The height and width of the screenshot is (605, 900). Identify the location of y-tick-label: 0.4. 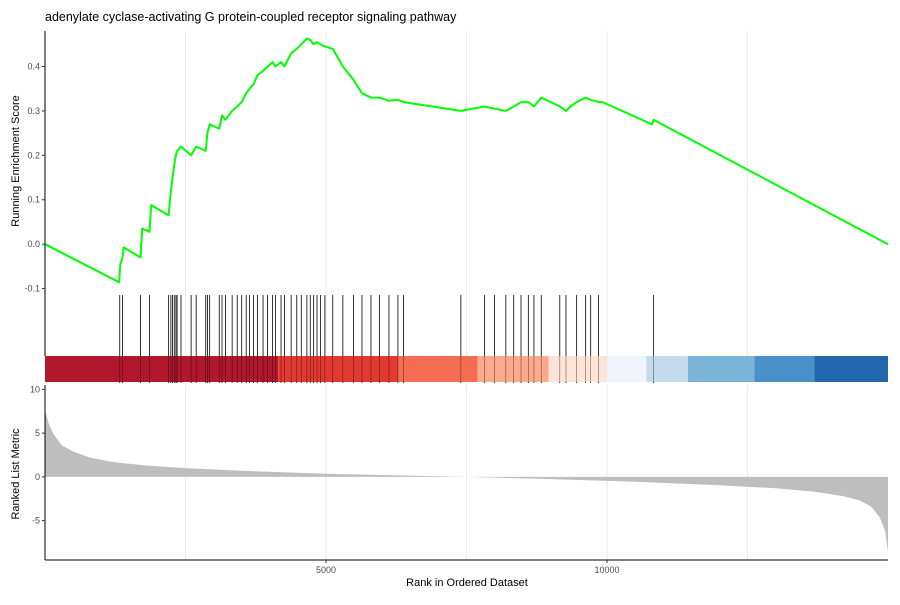
(33, 67).